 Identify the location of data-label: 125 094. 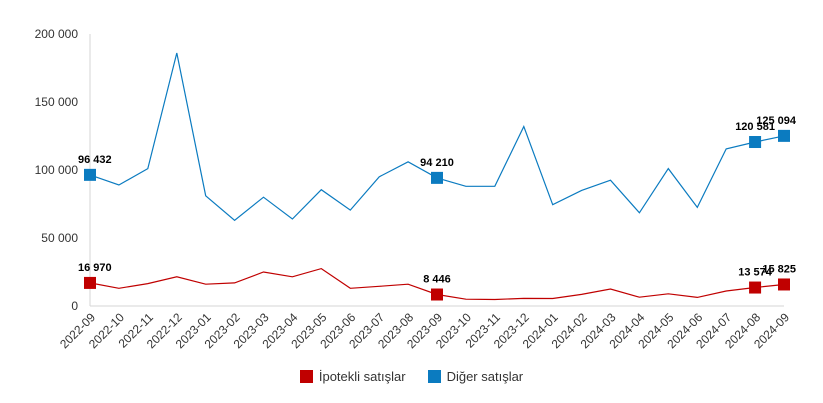
(776, 121).